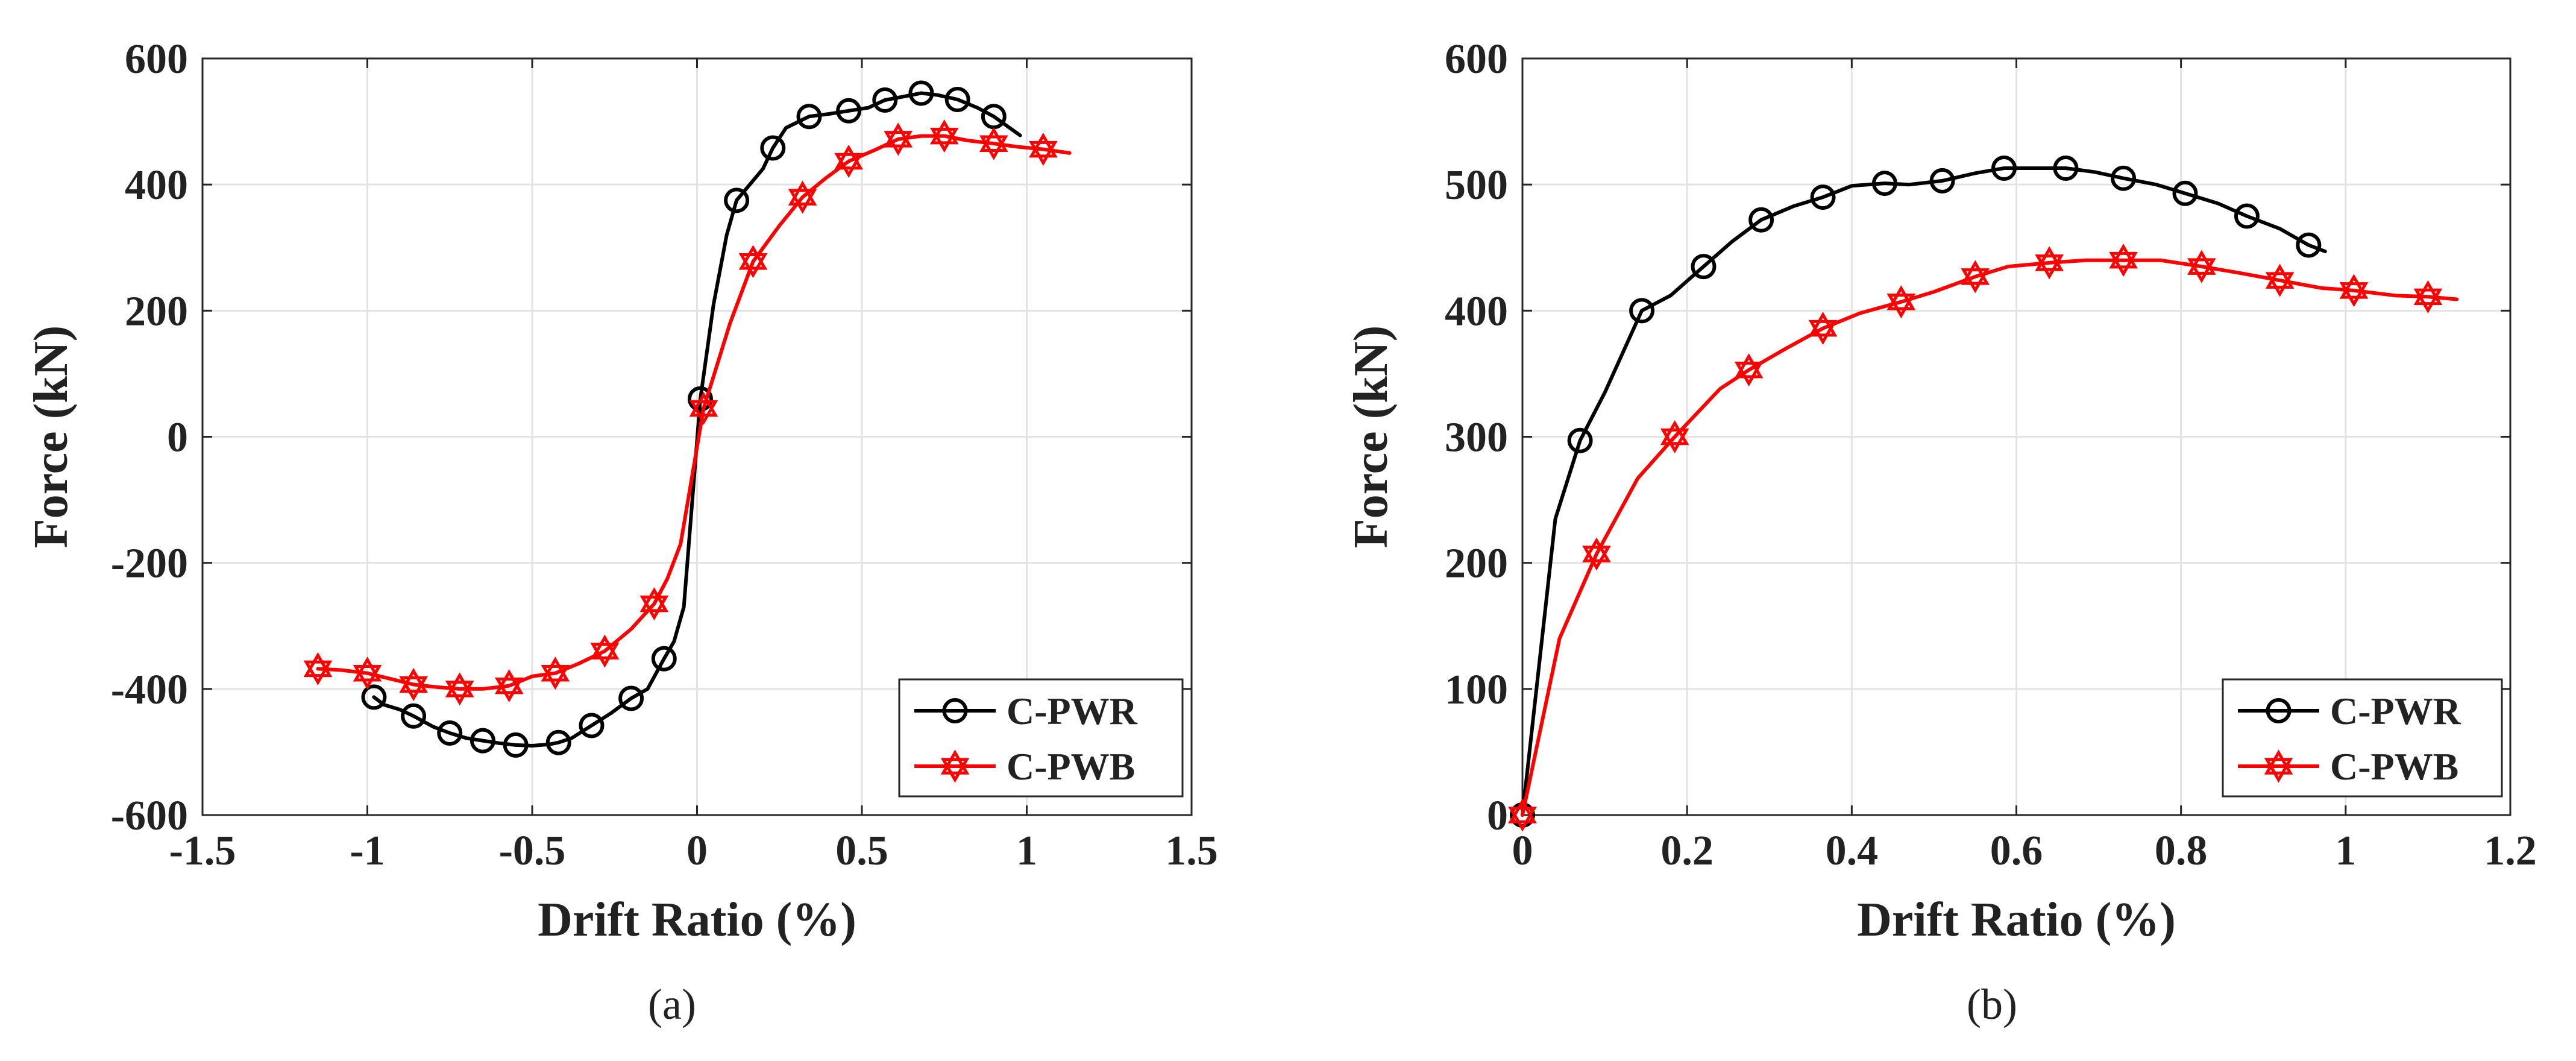 The width and height of the screenshot is (2576, 1061). What do you see at coordinates (202, 851) in the screenshot?
I see `chart-a-x-tick-label: -1.5` at bounding box center [202, 851].